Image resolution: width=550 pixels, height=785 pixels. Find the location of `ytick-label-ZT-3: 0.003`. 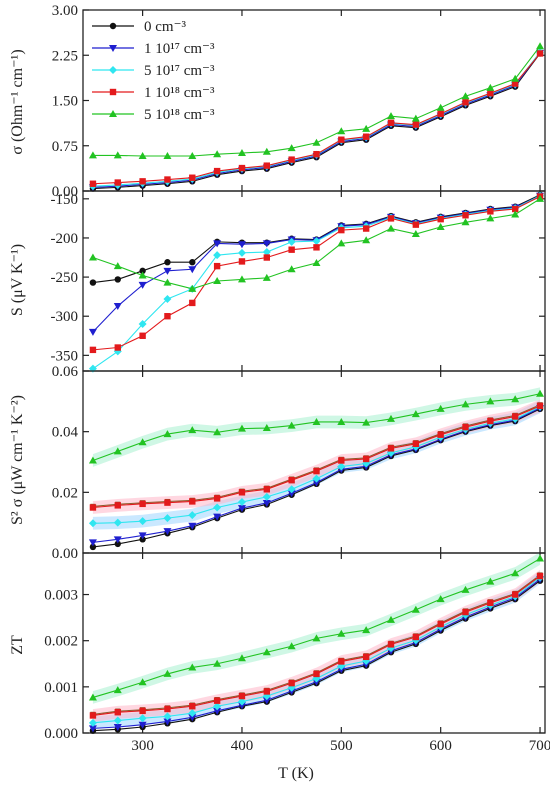

ytick-label-ZT-3: 0.003 is located at coordinates (61, 596).